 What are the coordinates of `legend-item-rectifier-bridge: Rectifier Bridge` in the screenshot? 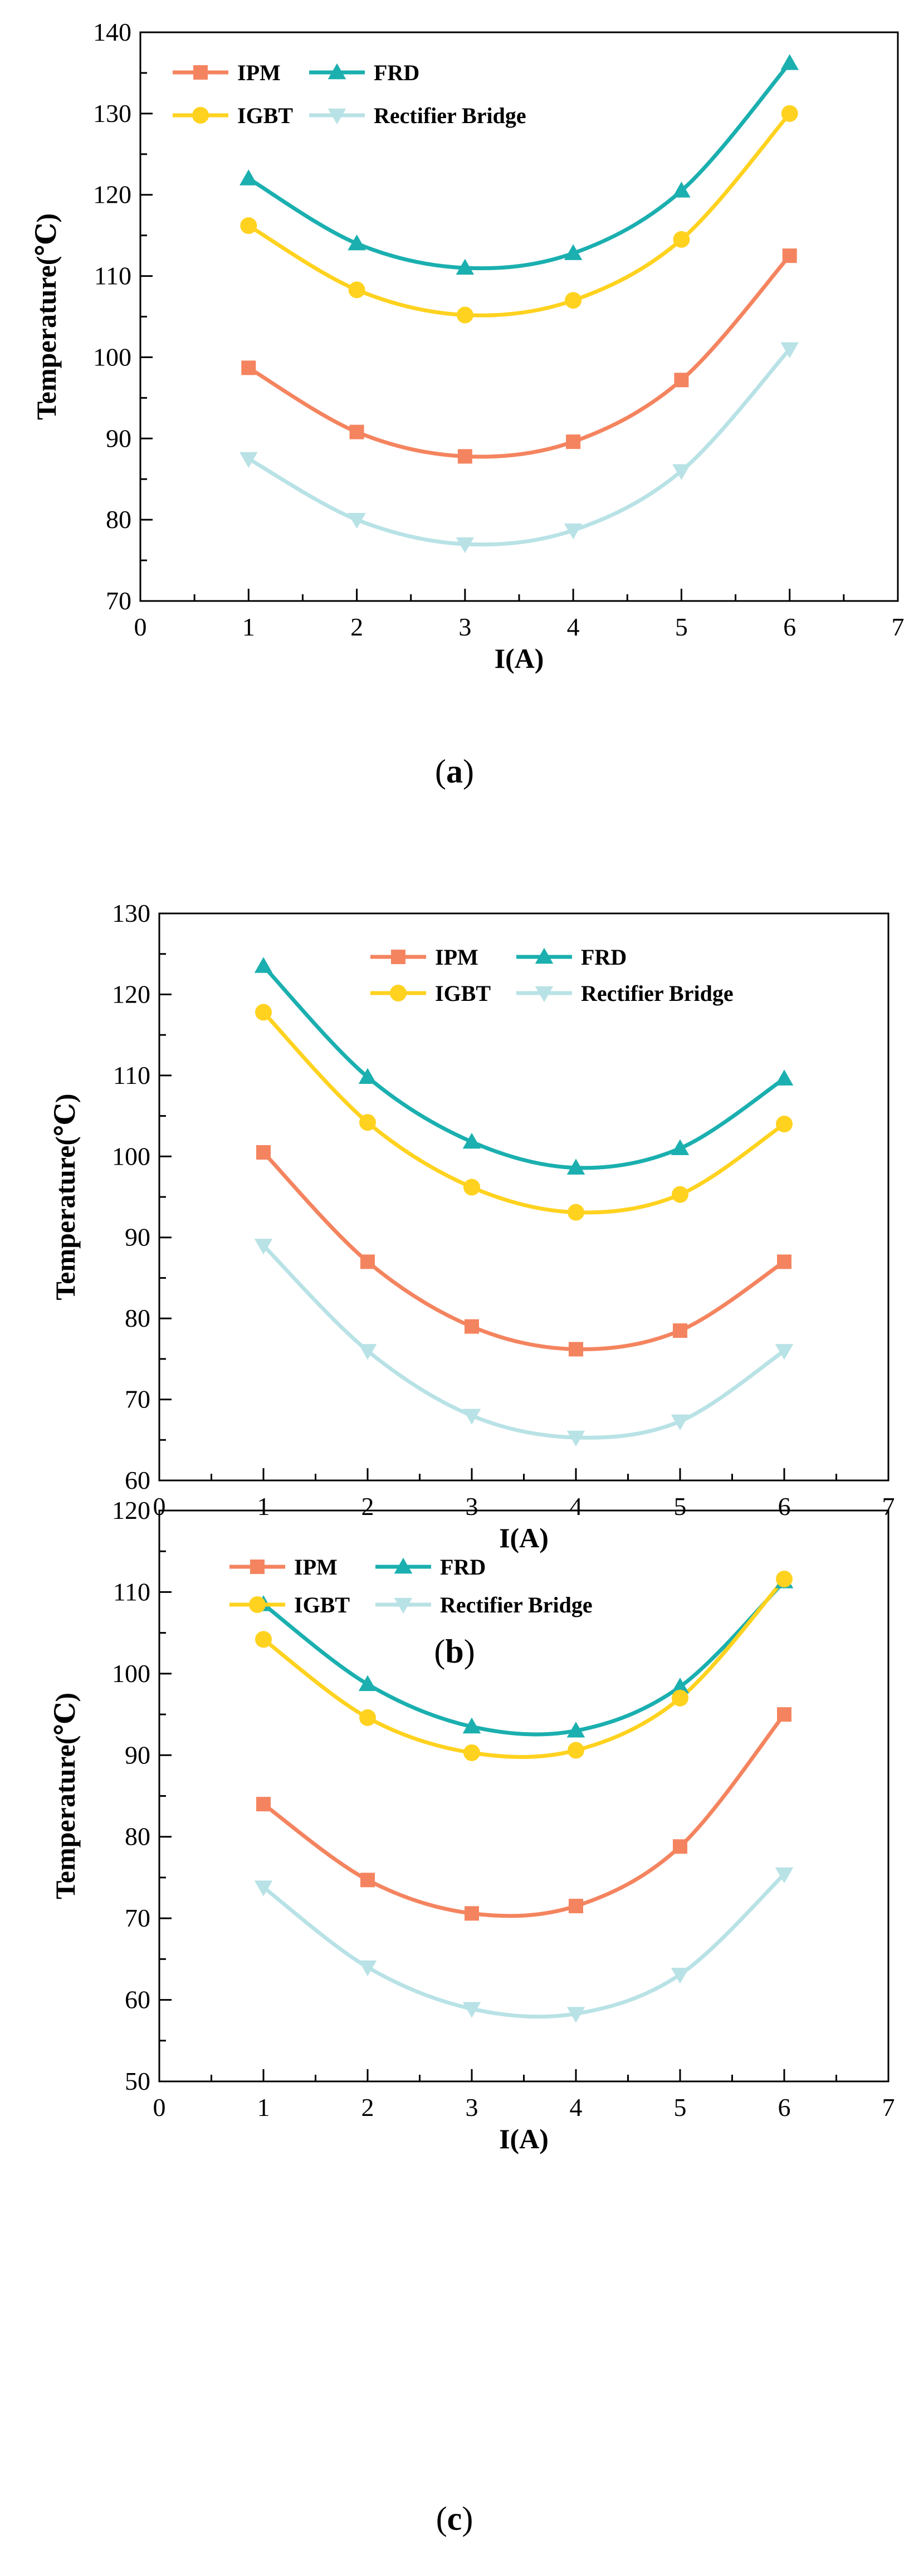 It's located at (484, 1604).